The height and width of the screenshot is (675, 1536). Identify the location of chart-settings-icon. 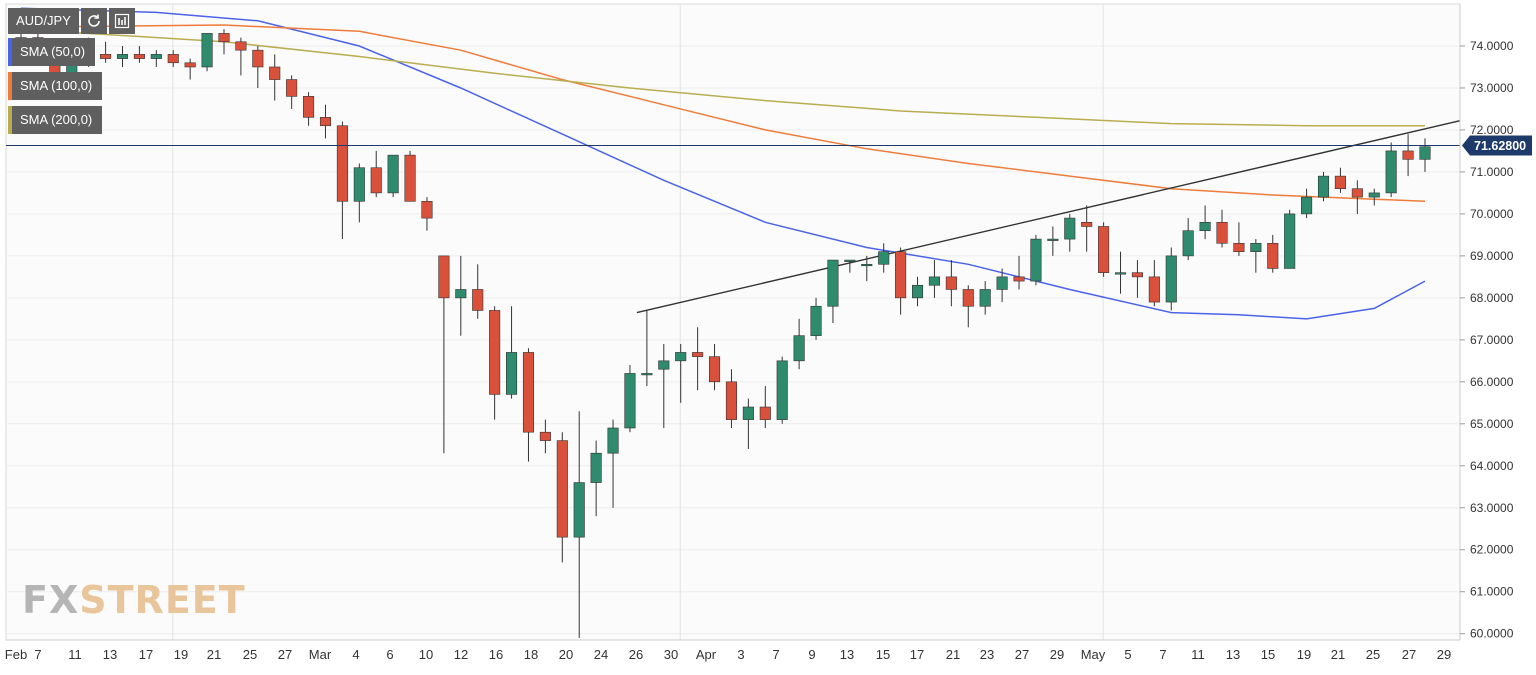
(121, 21).